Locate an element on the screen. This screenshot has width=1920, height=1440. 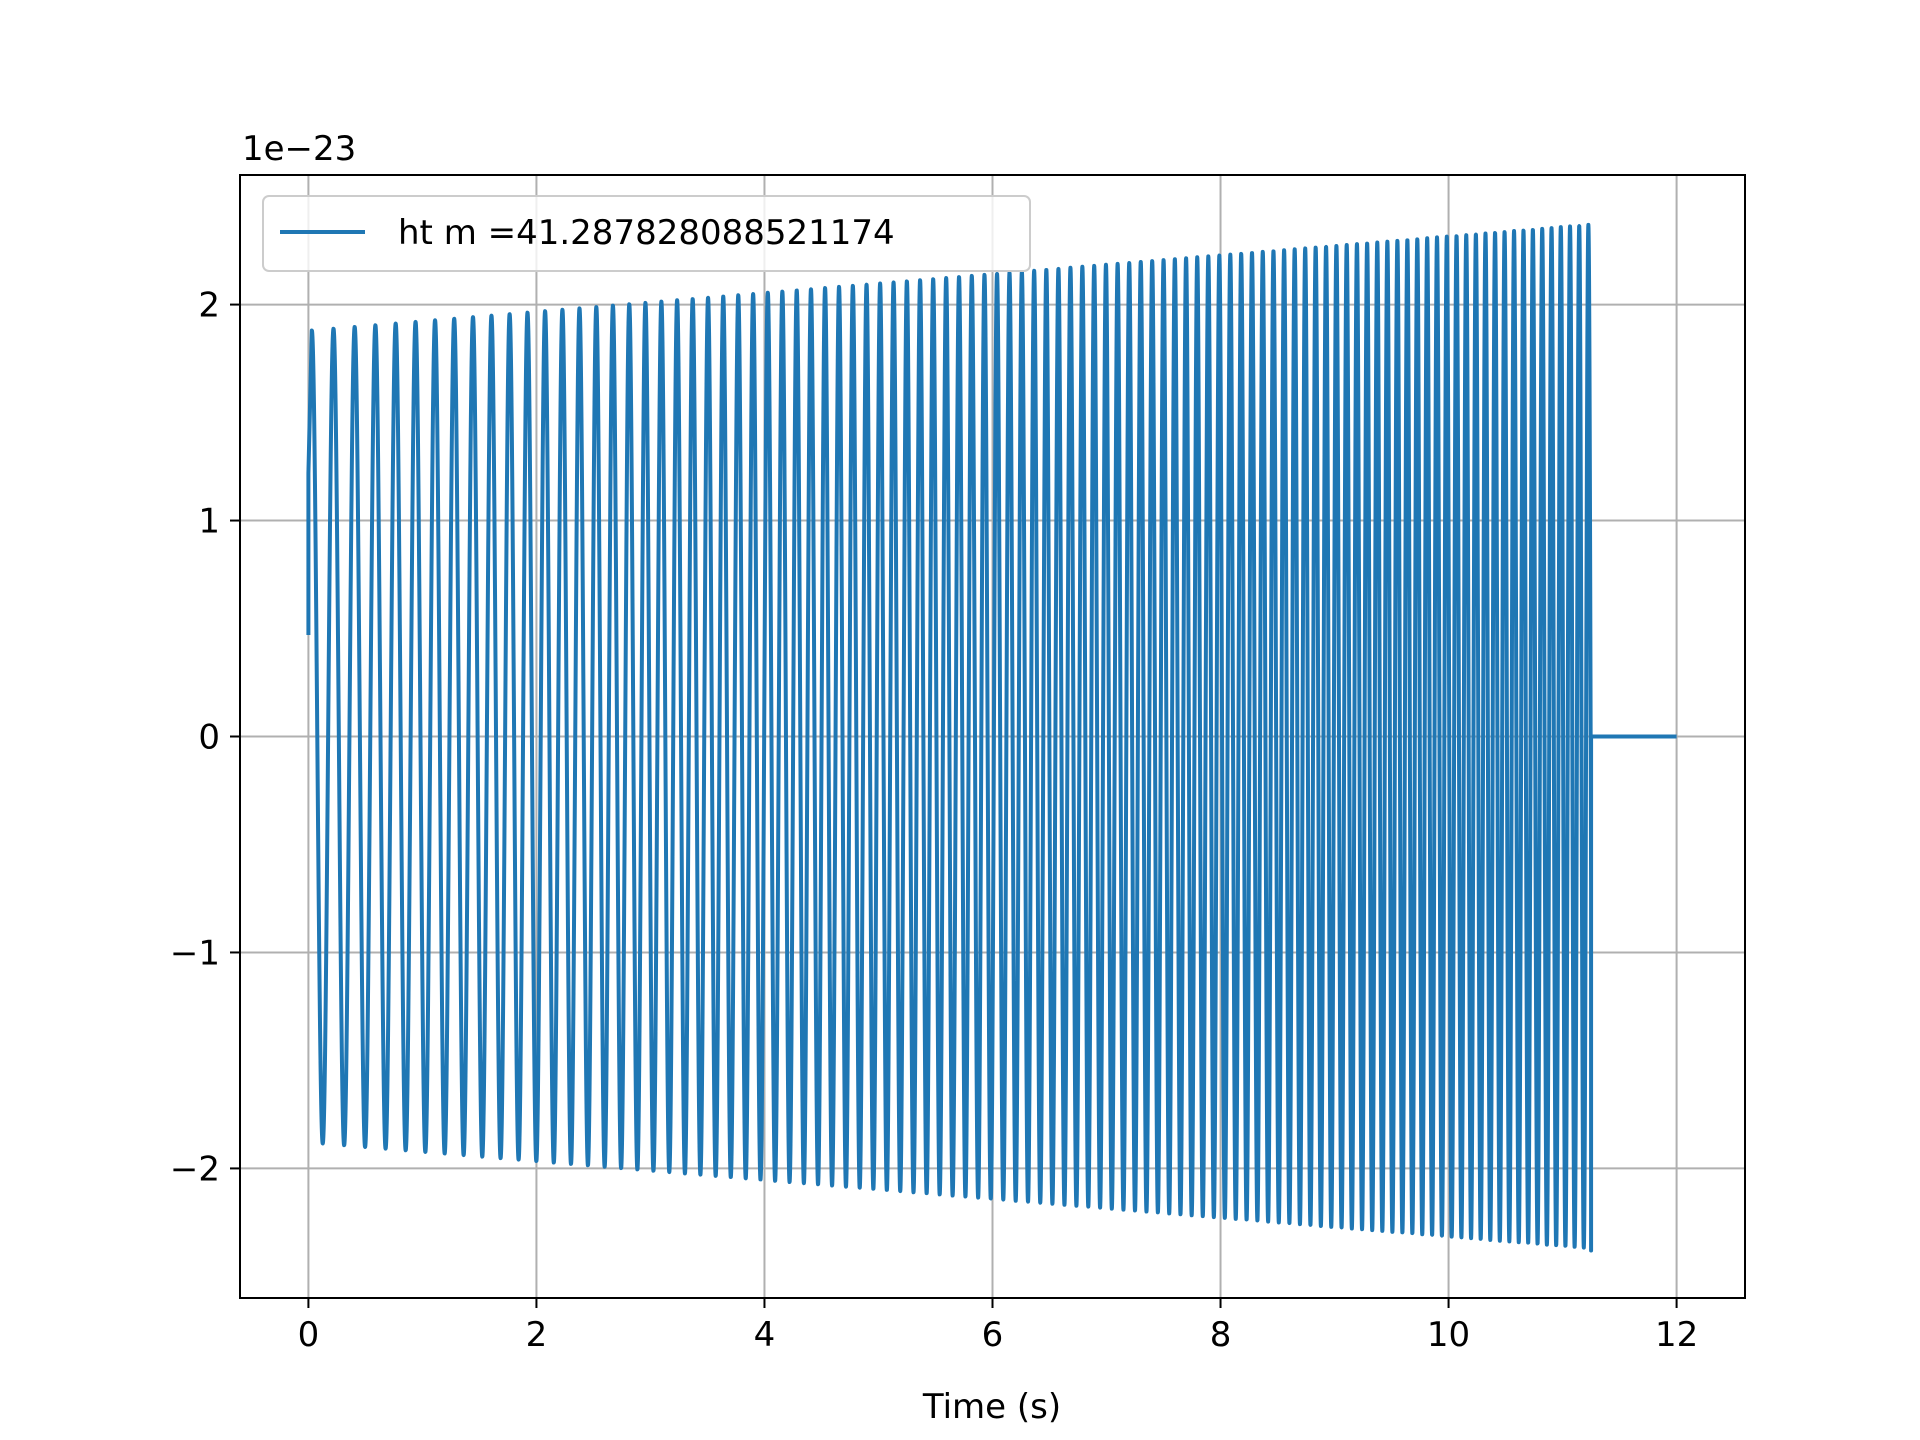
x-axis: 0 2 4 6 8 10 12 is located at coordinates (998, 1326).